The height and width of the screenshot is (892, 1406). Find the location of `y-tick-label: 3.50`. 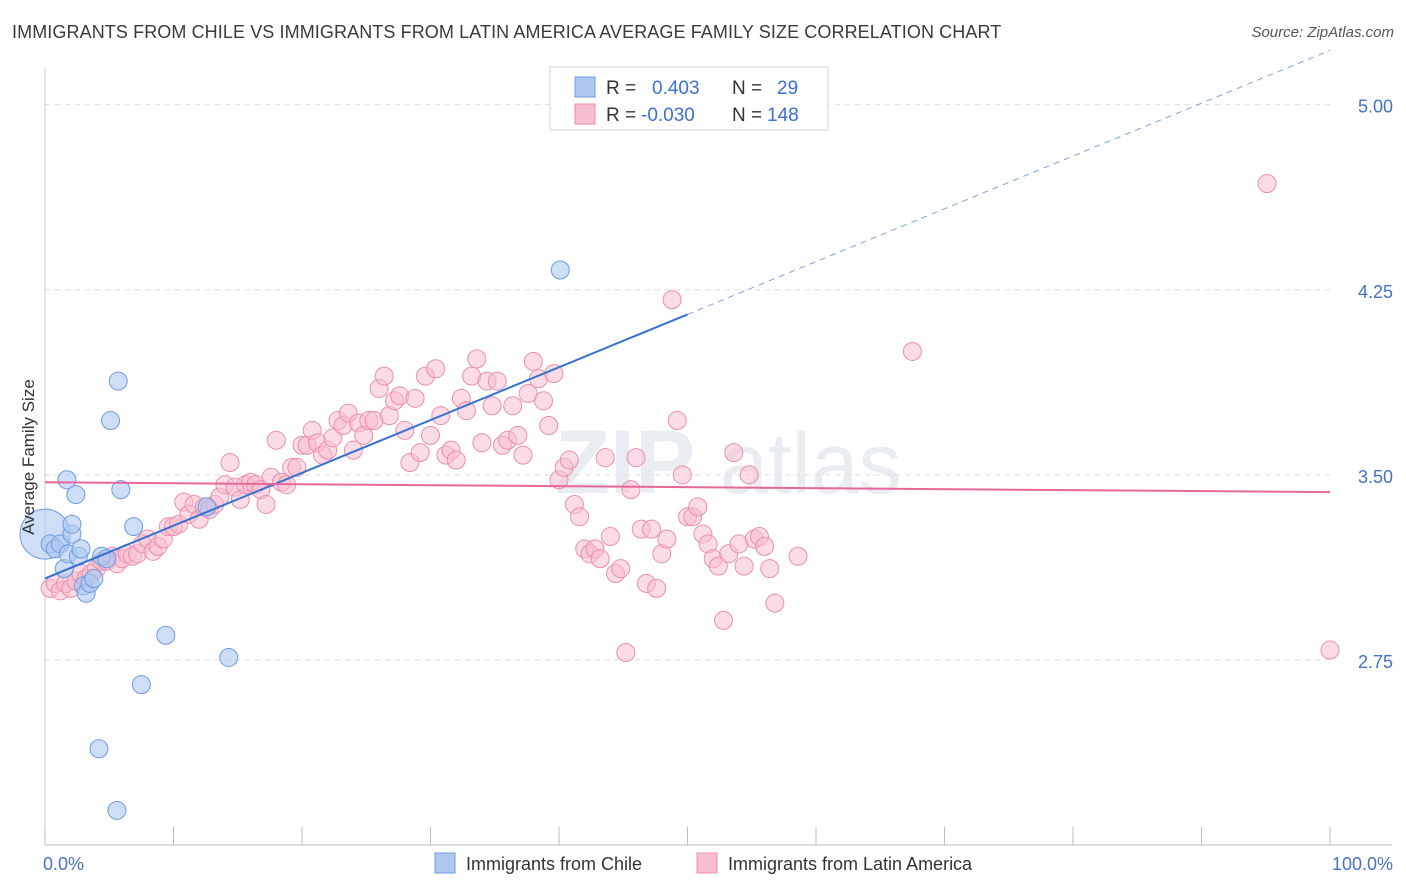

y-tick-label: 3.50 is located at coordinates (1375, 477).